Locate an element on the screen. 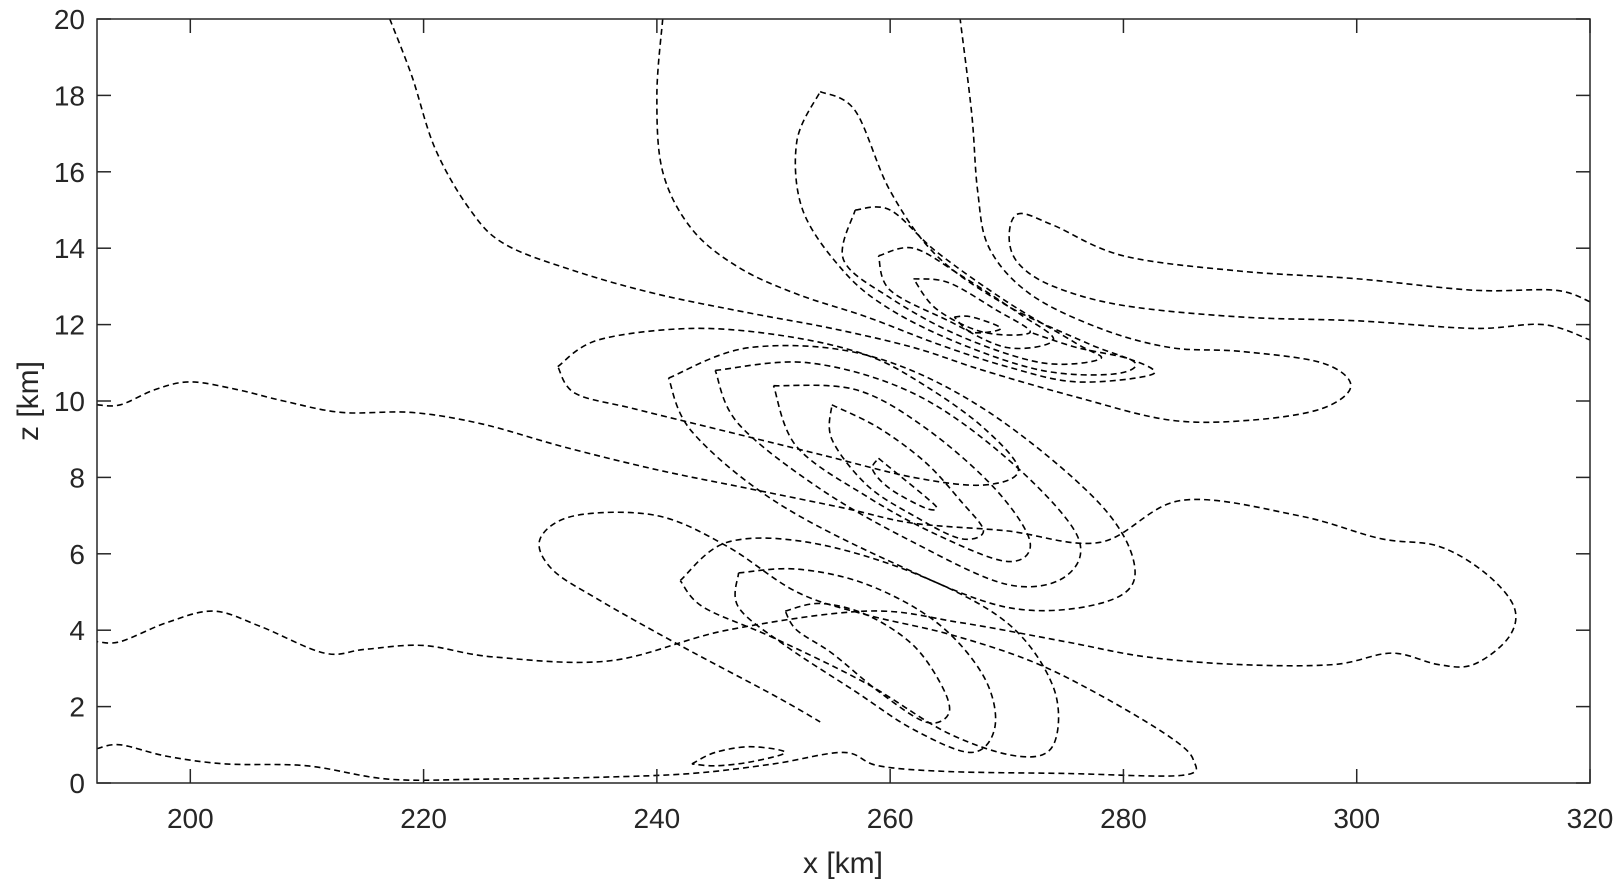 The image size is (1621, 880). x-tick-label: 300 is located at coordinates (1356, 818).